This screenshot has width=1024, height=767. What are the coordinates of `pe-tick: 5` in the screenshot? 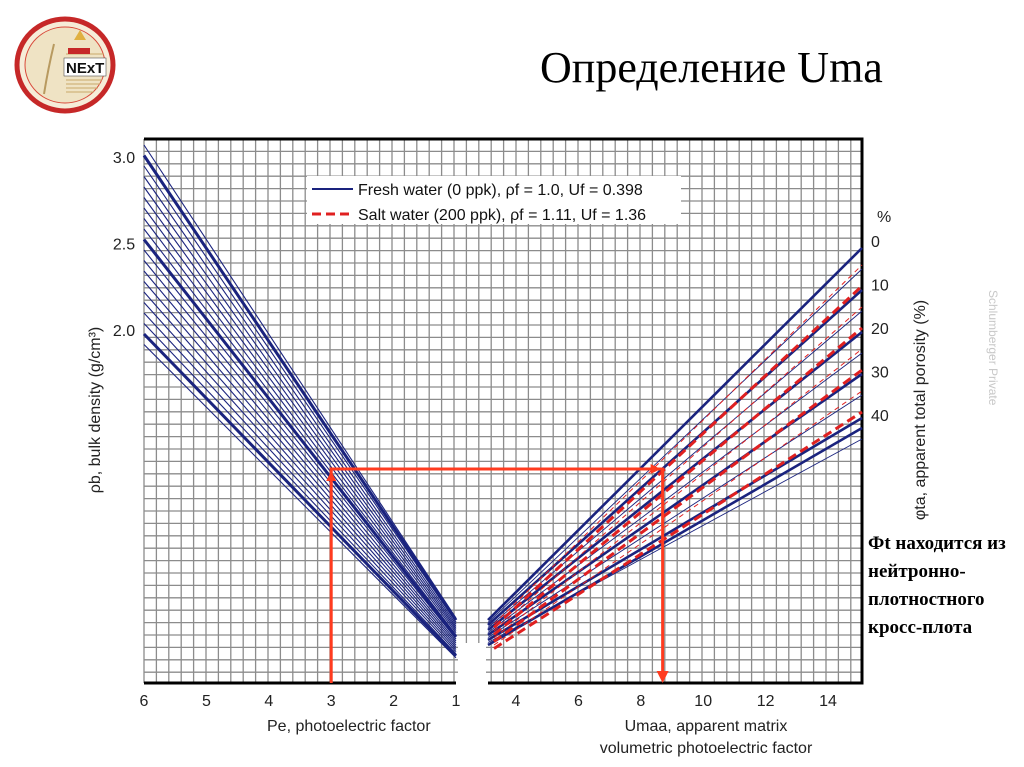 It's located at (206, 701).